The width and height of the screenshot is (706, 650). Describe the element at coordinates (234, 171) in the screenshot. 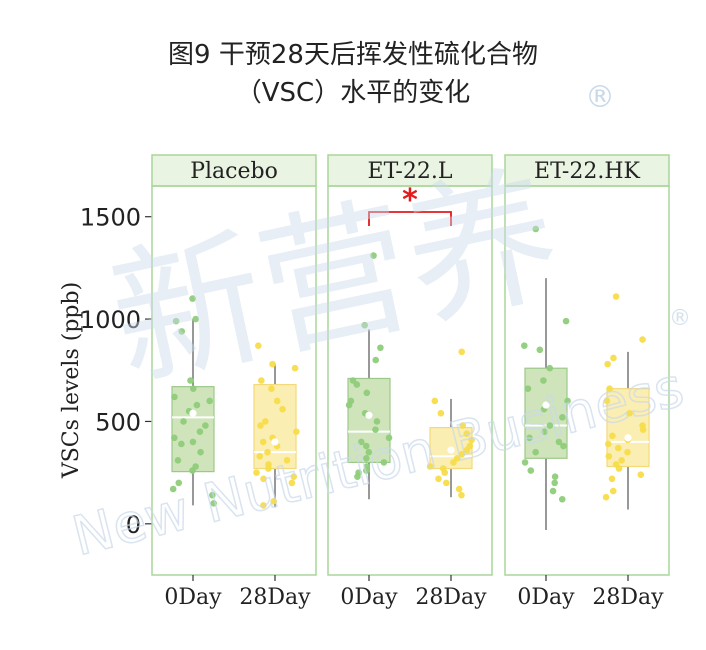

I see `panel-title: Placebo` at that location.